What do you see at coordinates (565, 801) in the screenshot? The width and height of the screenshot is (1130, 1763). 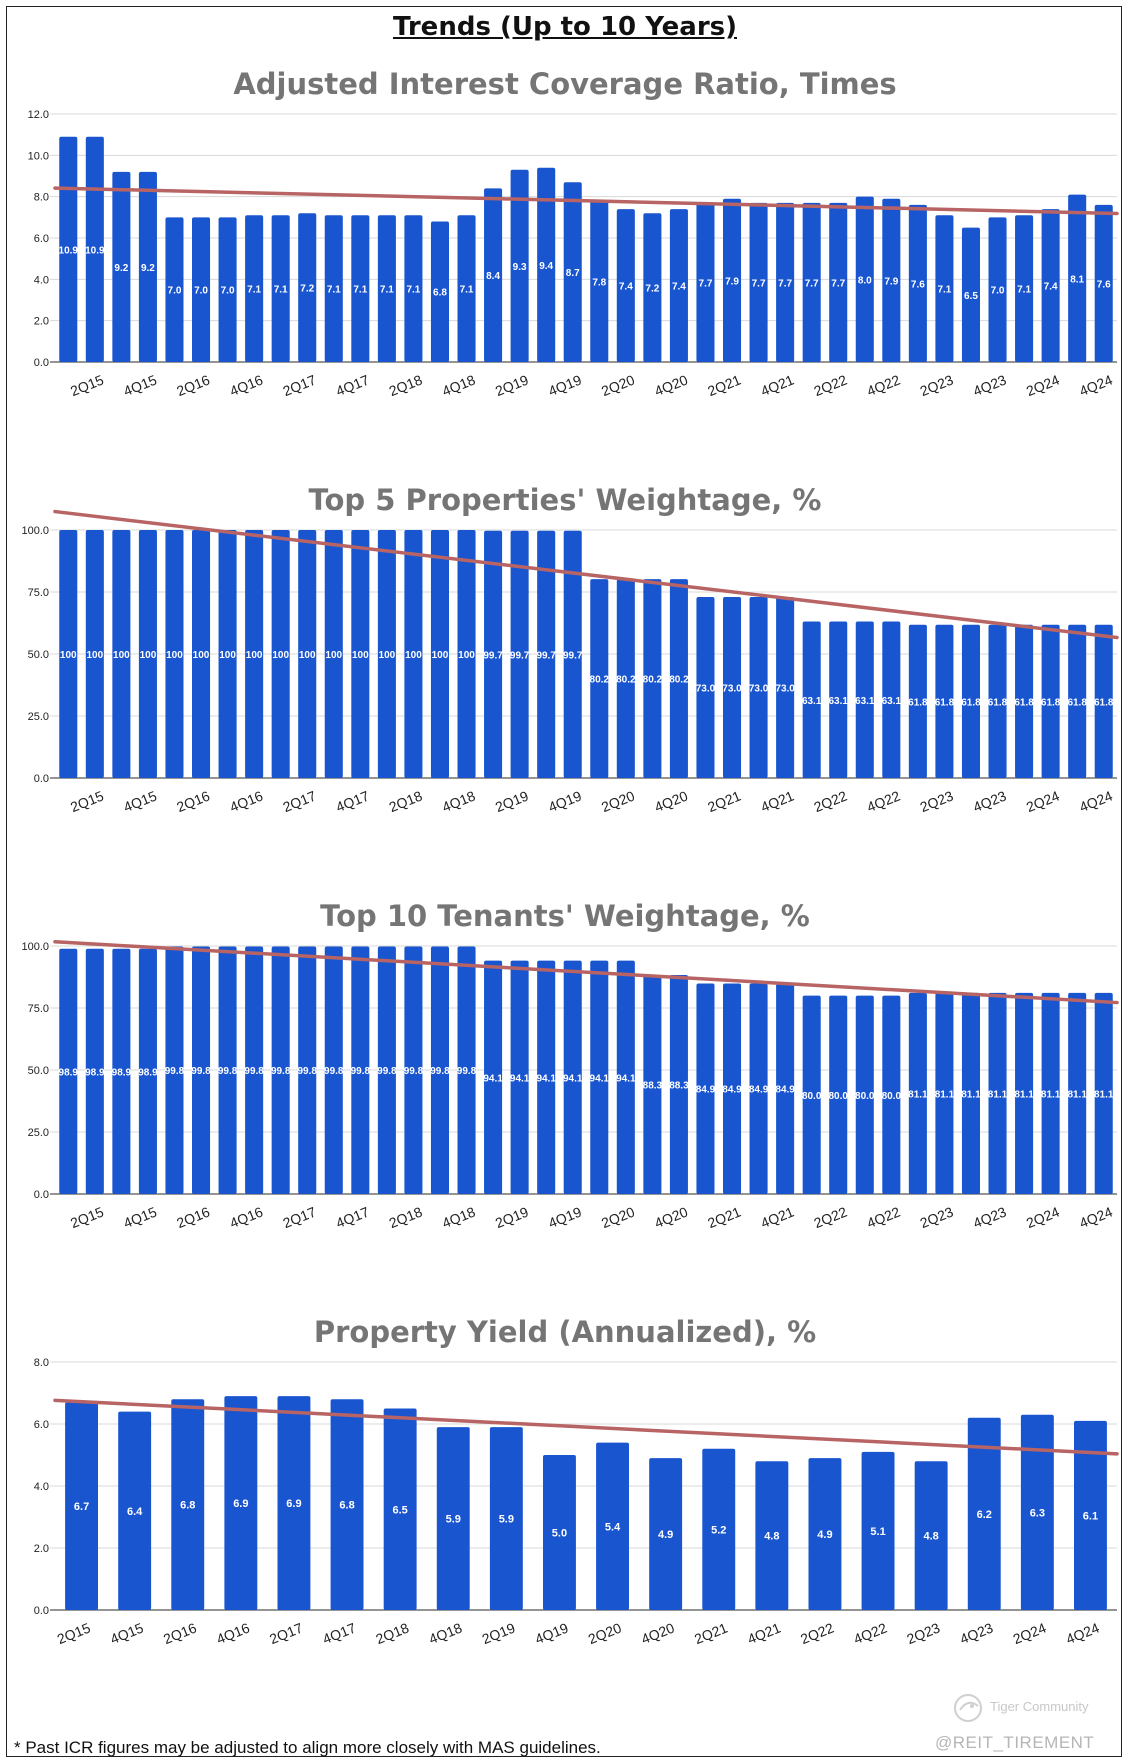 I see `x-tick-label: 4Q19` at bounding box center [565, 801].